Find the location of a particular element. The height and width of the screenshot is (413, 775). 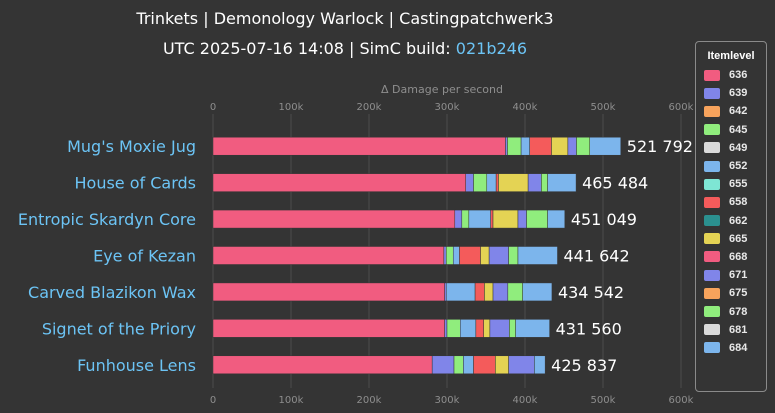

legend-item: 665 is located at coordinates (731, 239).